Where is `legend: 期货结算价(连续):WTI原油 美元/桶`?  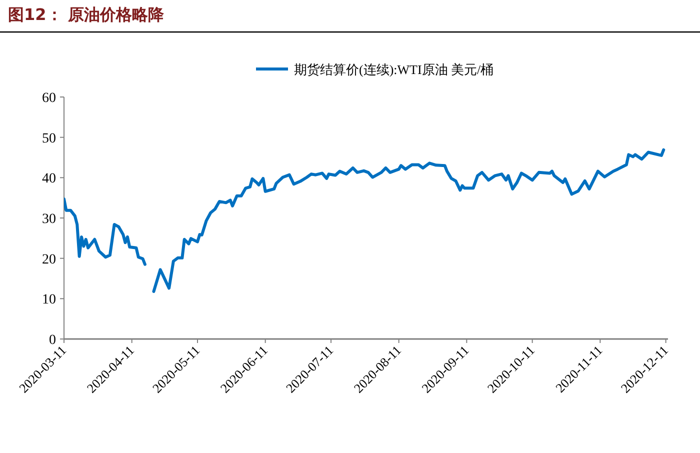 legend: 期货结算价(连续):WTI原油 美元/桶 is located at coordinates (375, 69).